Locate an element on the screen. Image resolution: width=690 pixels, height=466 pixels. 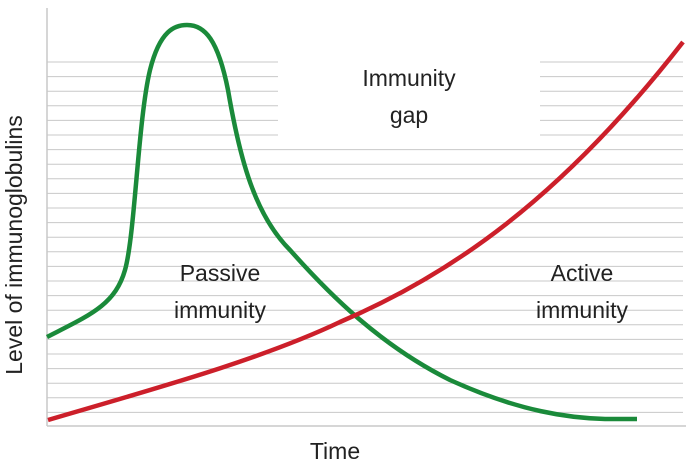
region-label: Immunity is located at coordinates (409, 78).